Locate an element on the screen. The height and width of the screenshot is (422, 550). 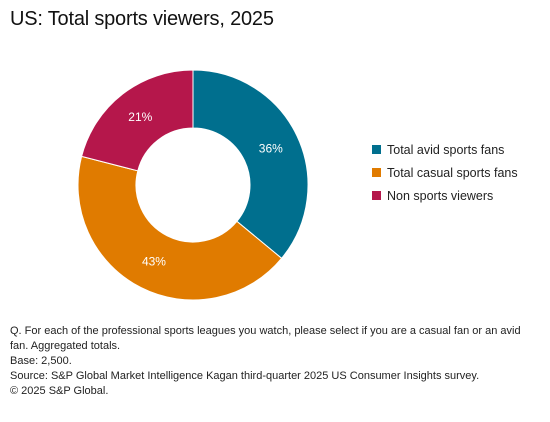
legend-item-non: Non sports viewers is located at coordinates (445, 195).